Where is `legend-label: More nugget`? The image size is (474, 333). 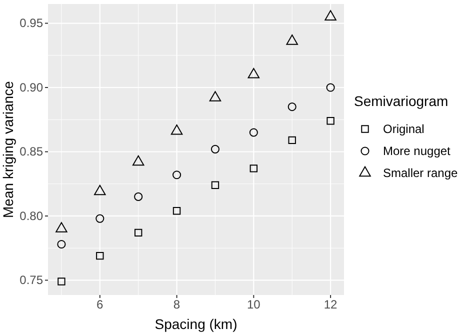 legend-label: More nugget is located at coordinates (417, 151).